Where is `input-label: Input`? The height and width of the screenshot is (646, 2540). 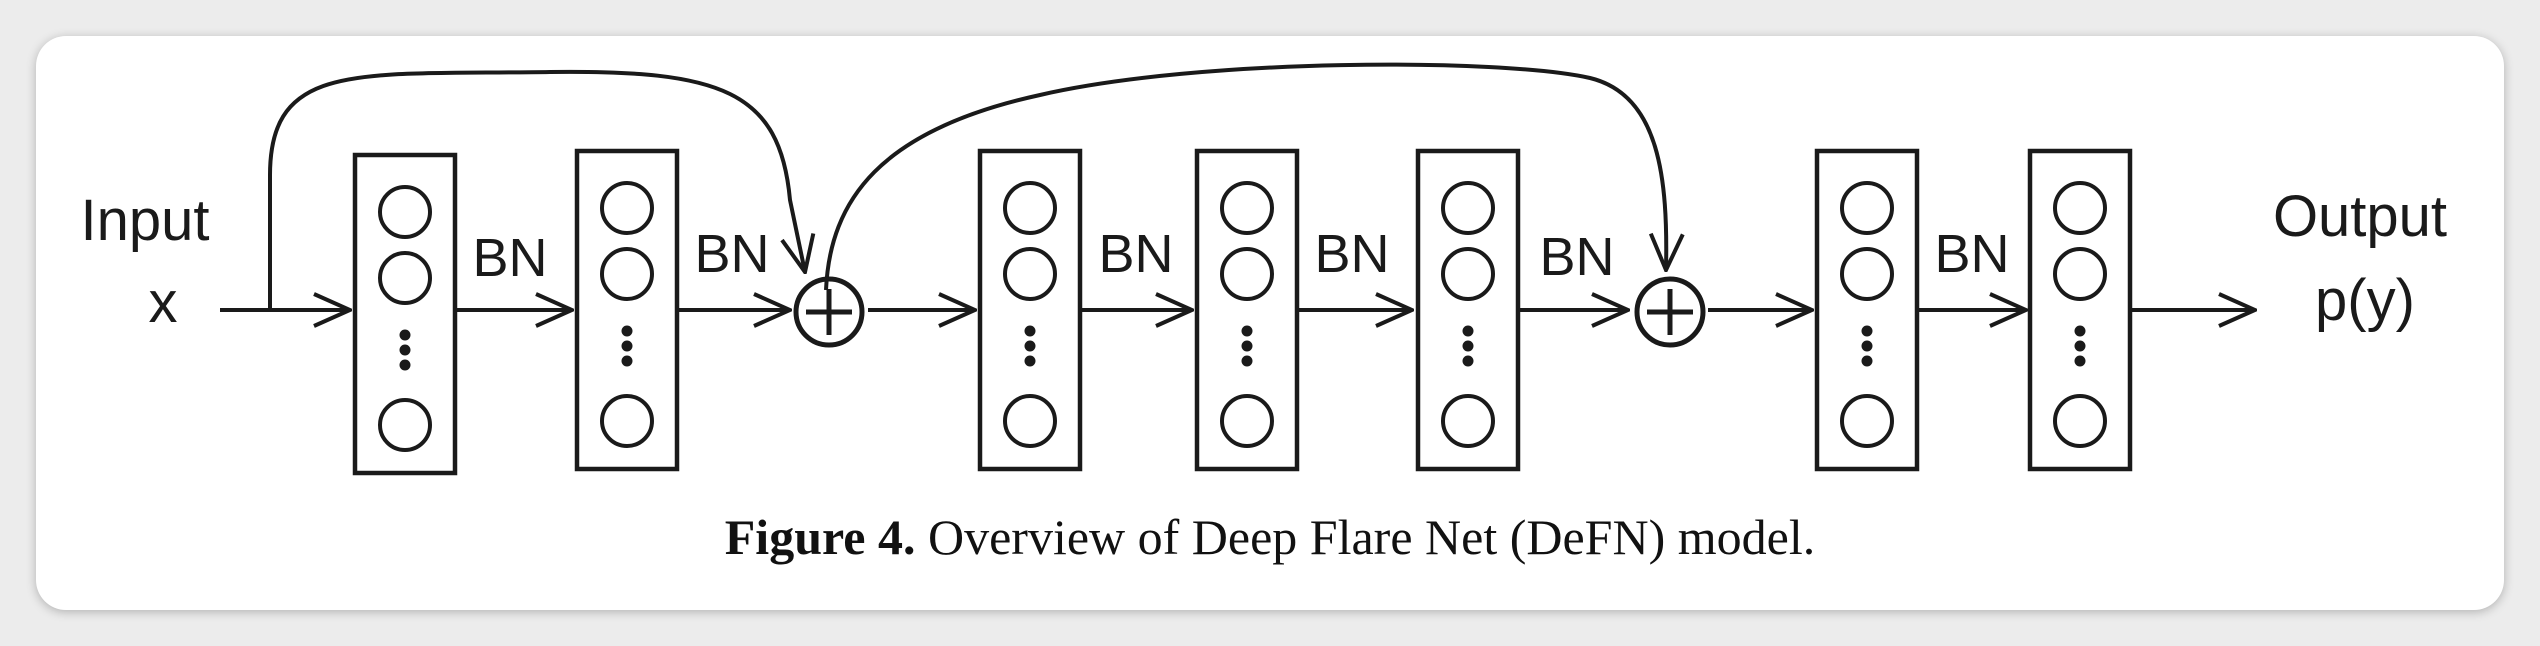
input-label: Input is located at coordinates (145, 220).